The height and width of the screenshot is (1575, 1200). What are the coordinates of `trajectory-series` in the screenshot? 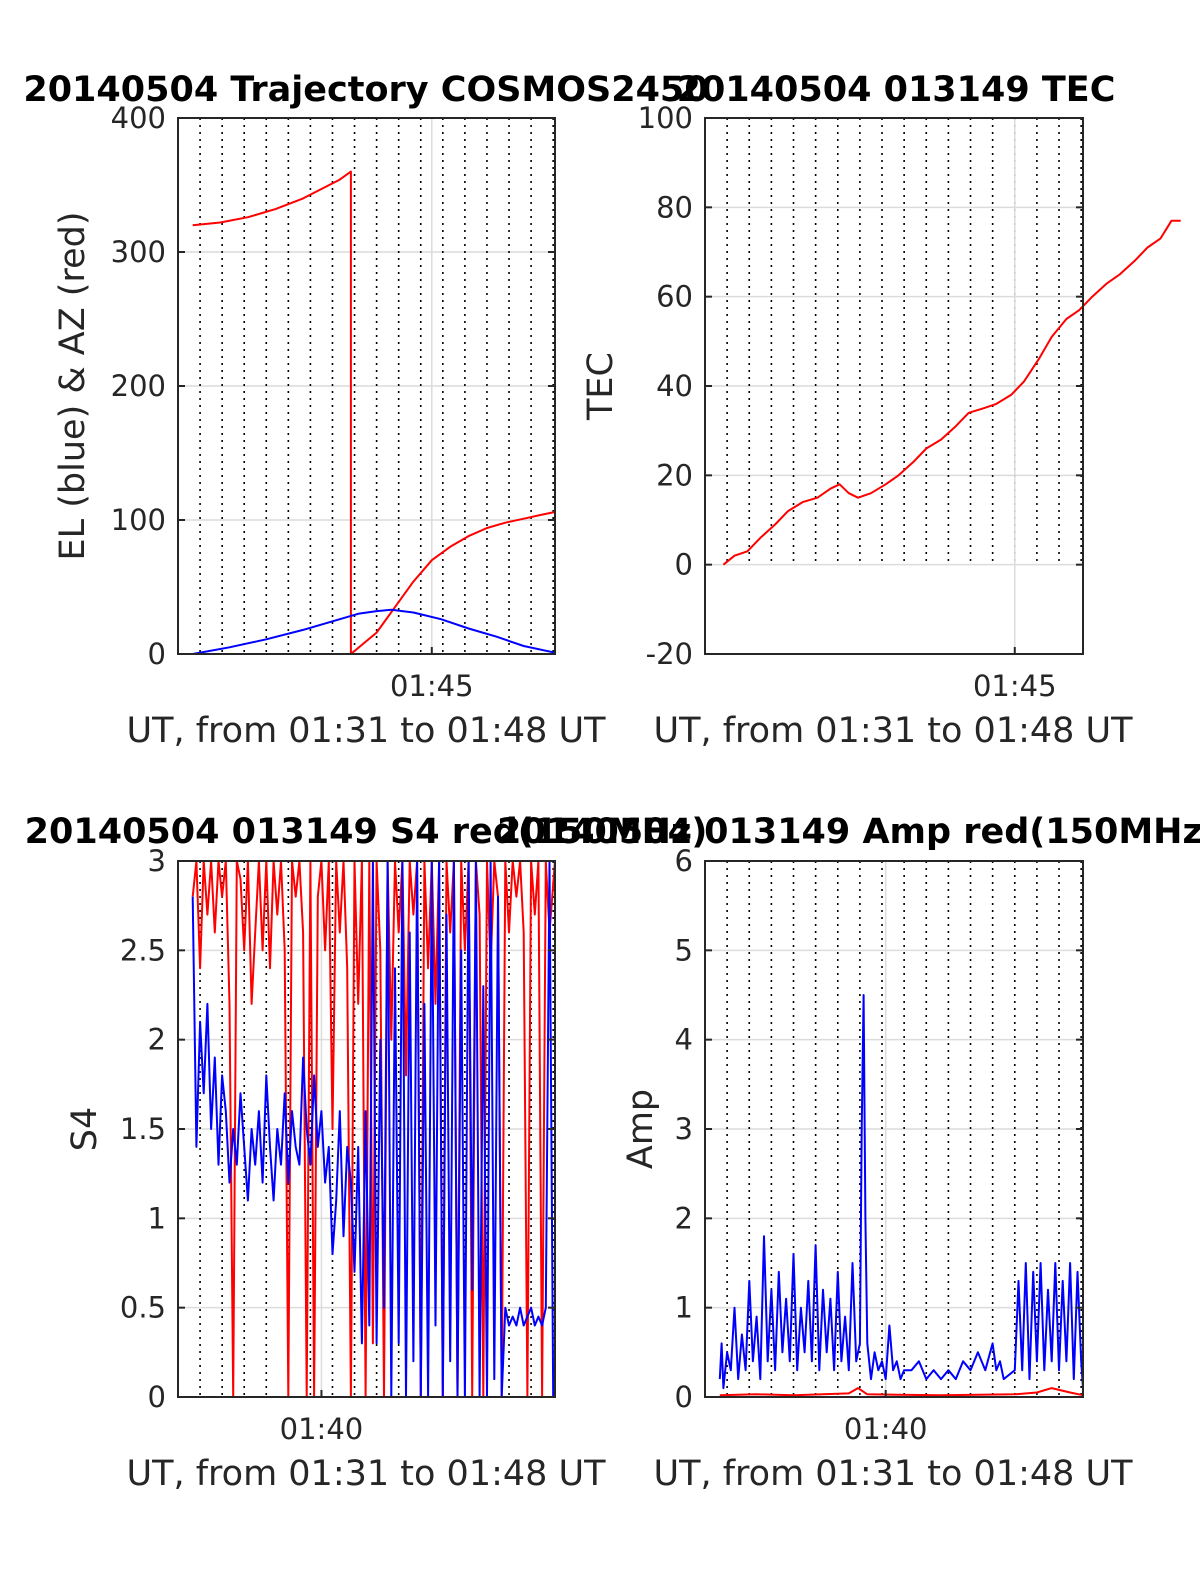 It's located at (374, 412).